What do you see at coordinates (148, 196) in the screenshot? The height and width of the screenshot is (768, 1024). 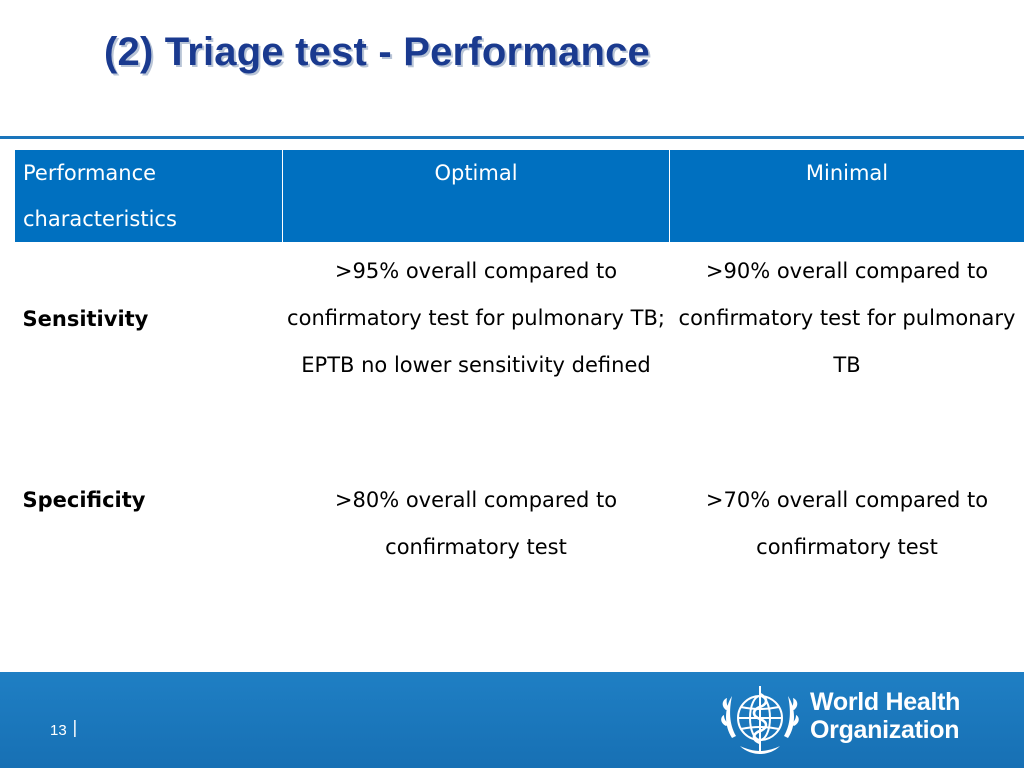 I see `header-performance-characteristics: Performance characteristics` at bounding box center [148, 196].